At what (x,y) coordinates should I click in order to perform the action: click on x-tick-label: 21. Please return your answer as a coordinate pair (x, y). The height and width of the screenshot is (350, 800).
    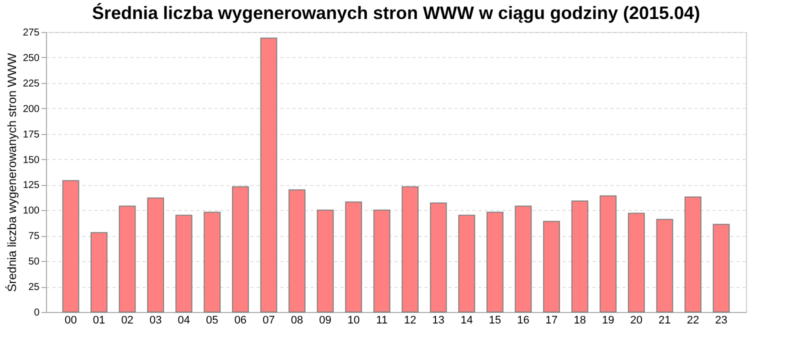
    Looking at the image, I should click on (664, 320).